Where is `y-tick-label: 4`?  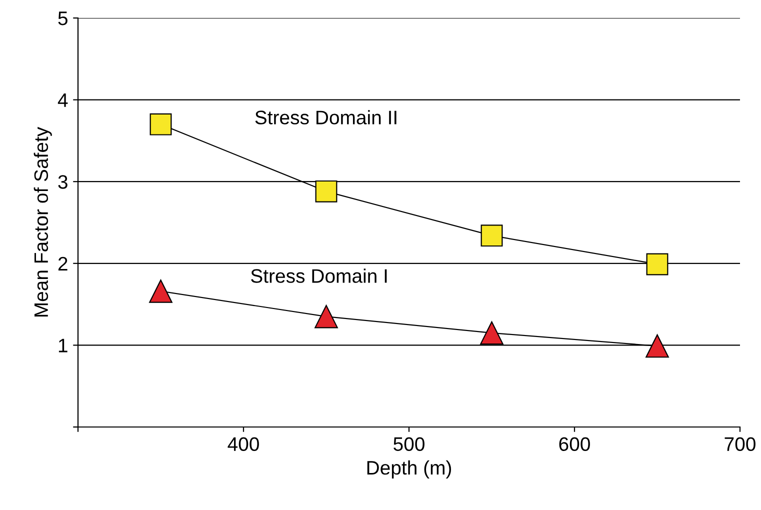 y-tick-label: 4 is located at coordinates (63, 100).